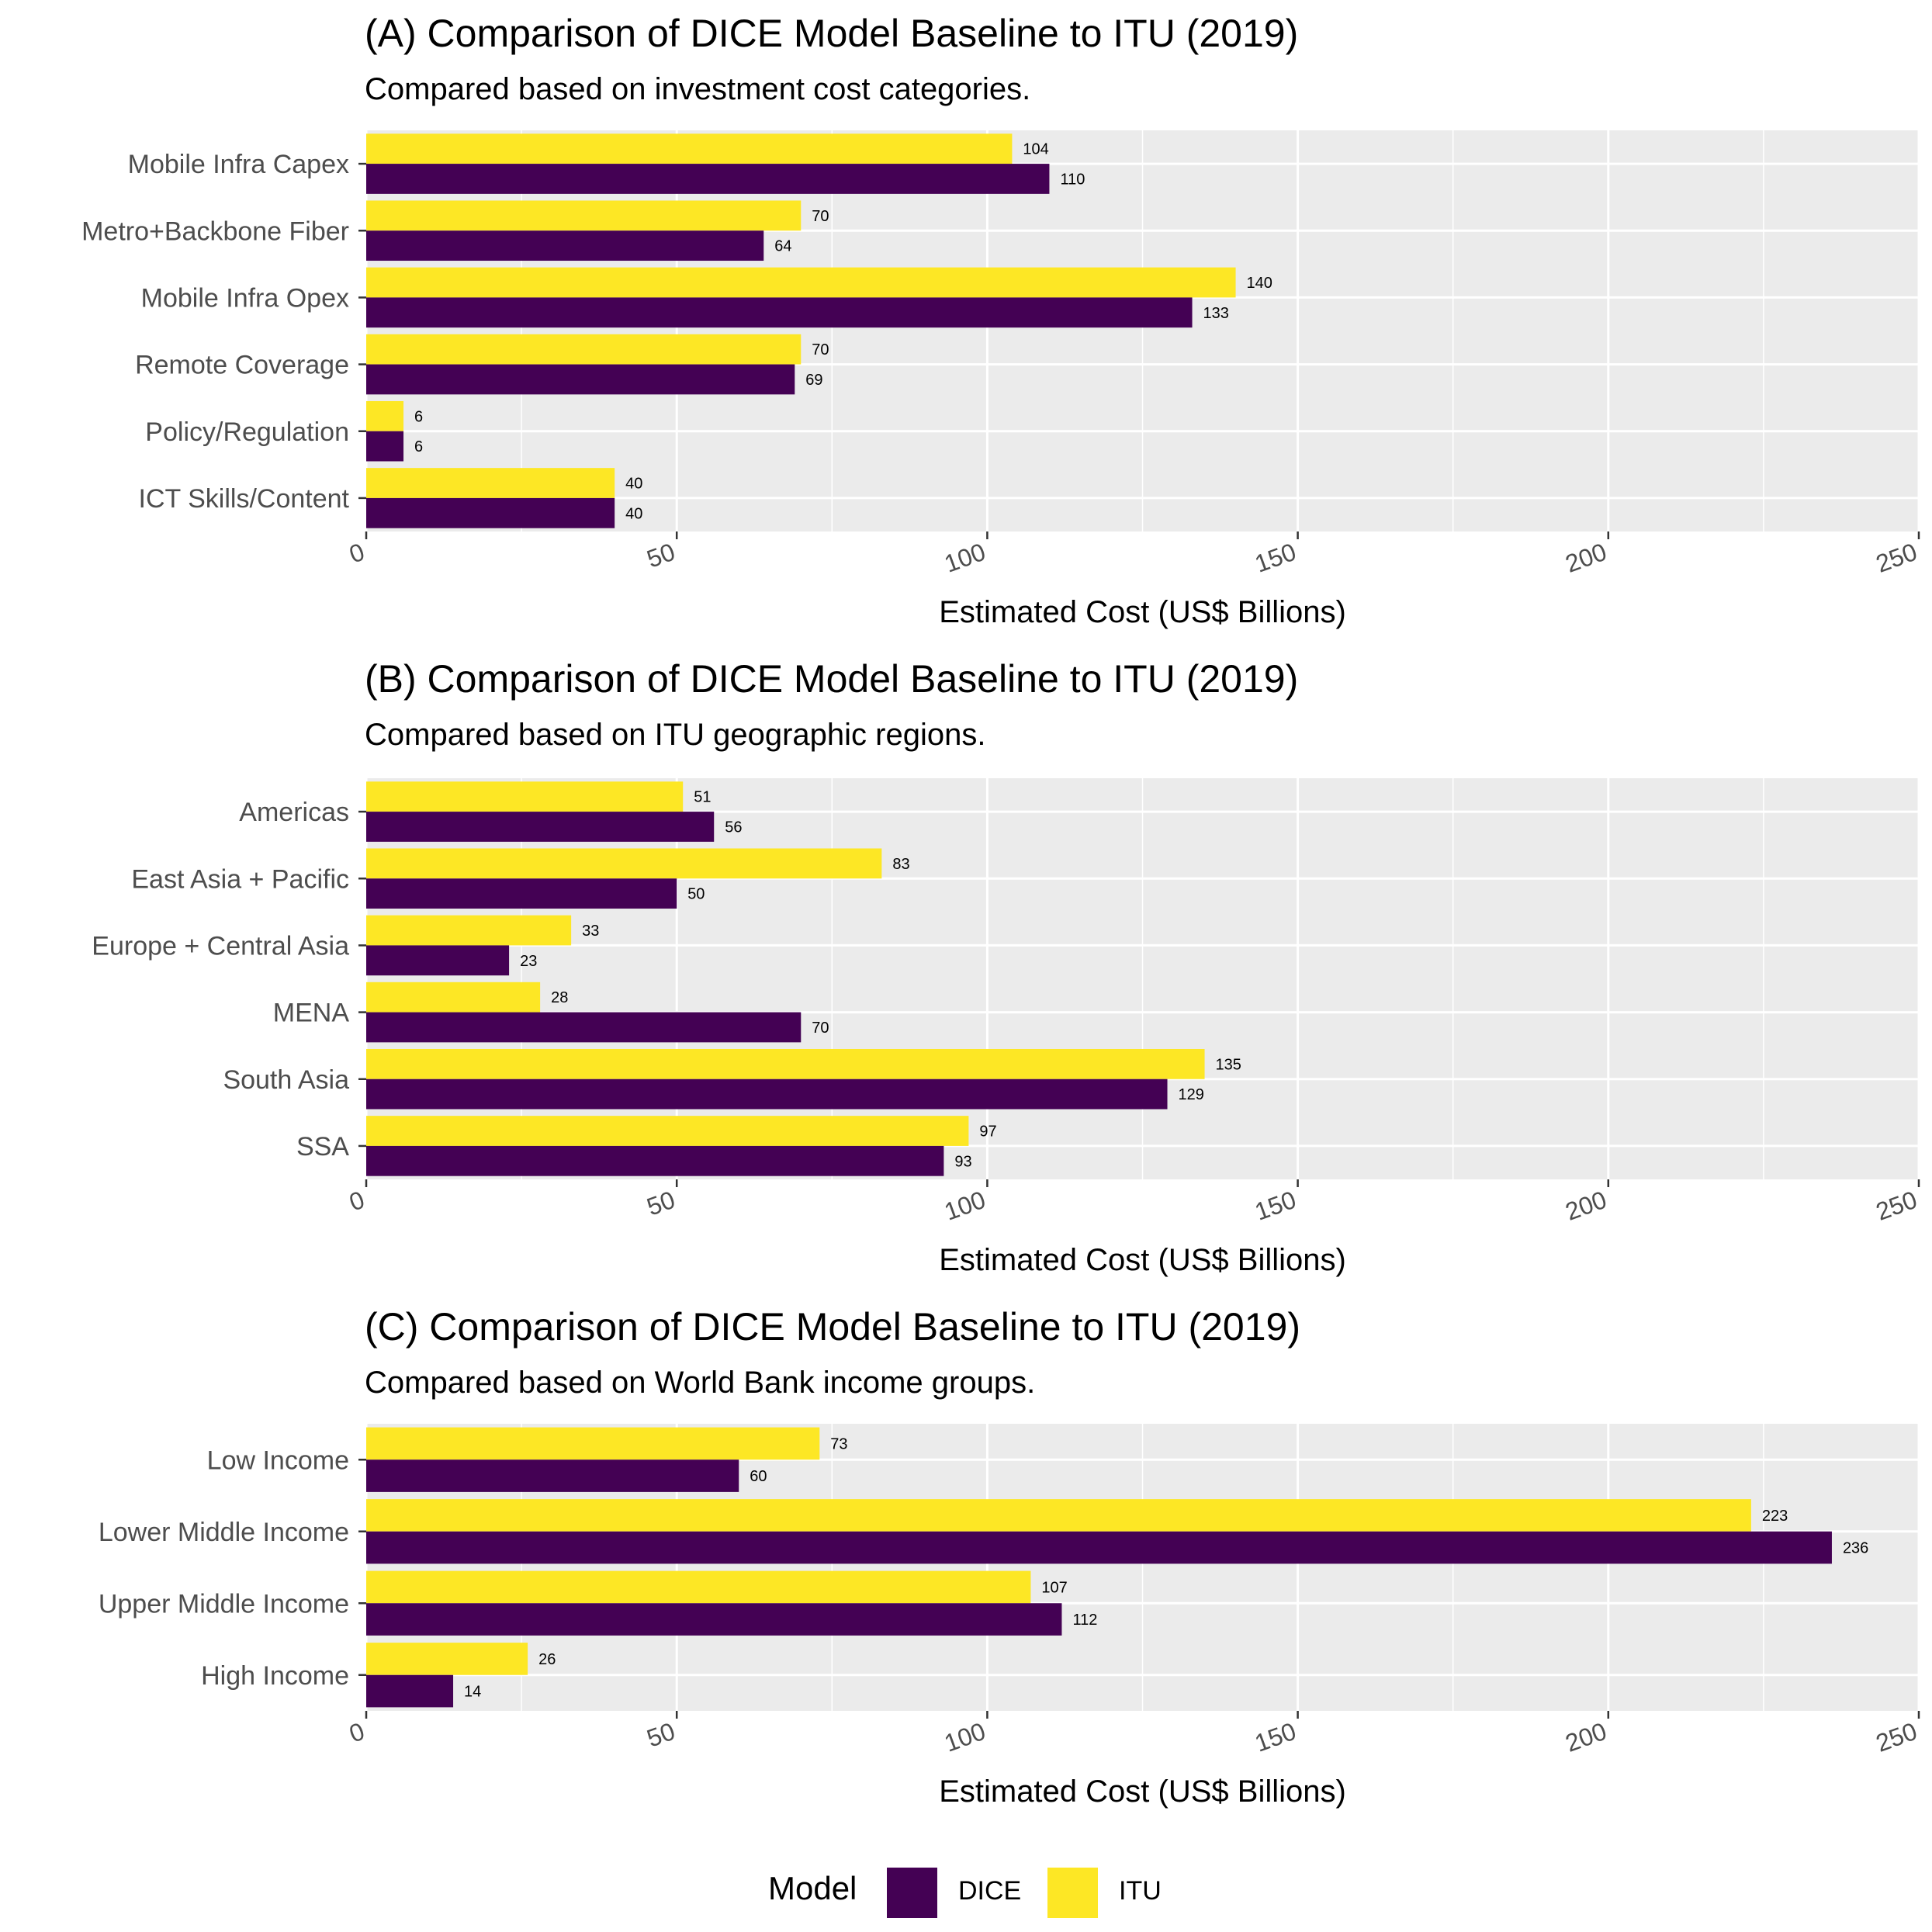  I want to click on x-axis-title: Estimated Cost (US$ Billions), so click(1142, 612).